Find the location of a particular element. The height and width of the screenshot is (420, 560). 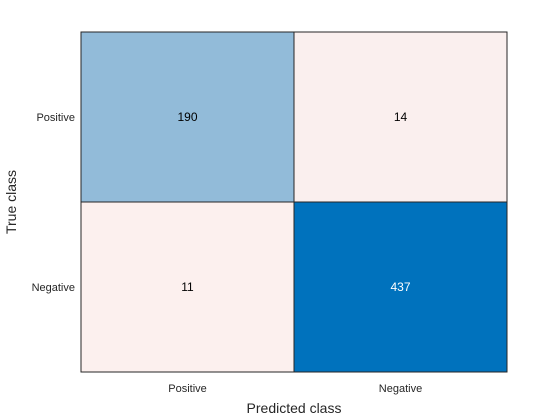

x-tick-label-1: Negative is located at coordinates (400, 389).